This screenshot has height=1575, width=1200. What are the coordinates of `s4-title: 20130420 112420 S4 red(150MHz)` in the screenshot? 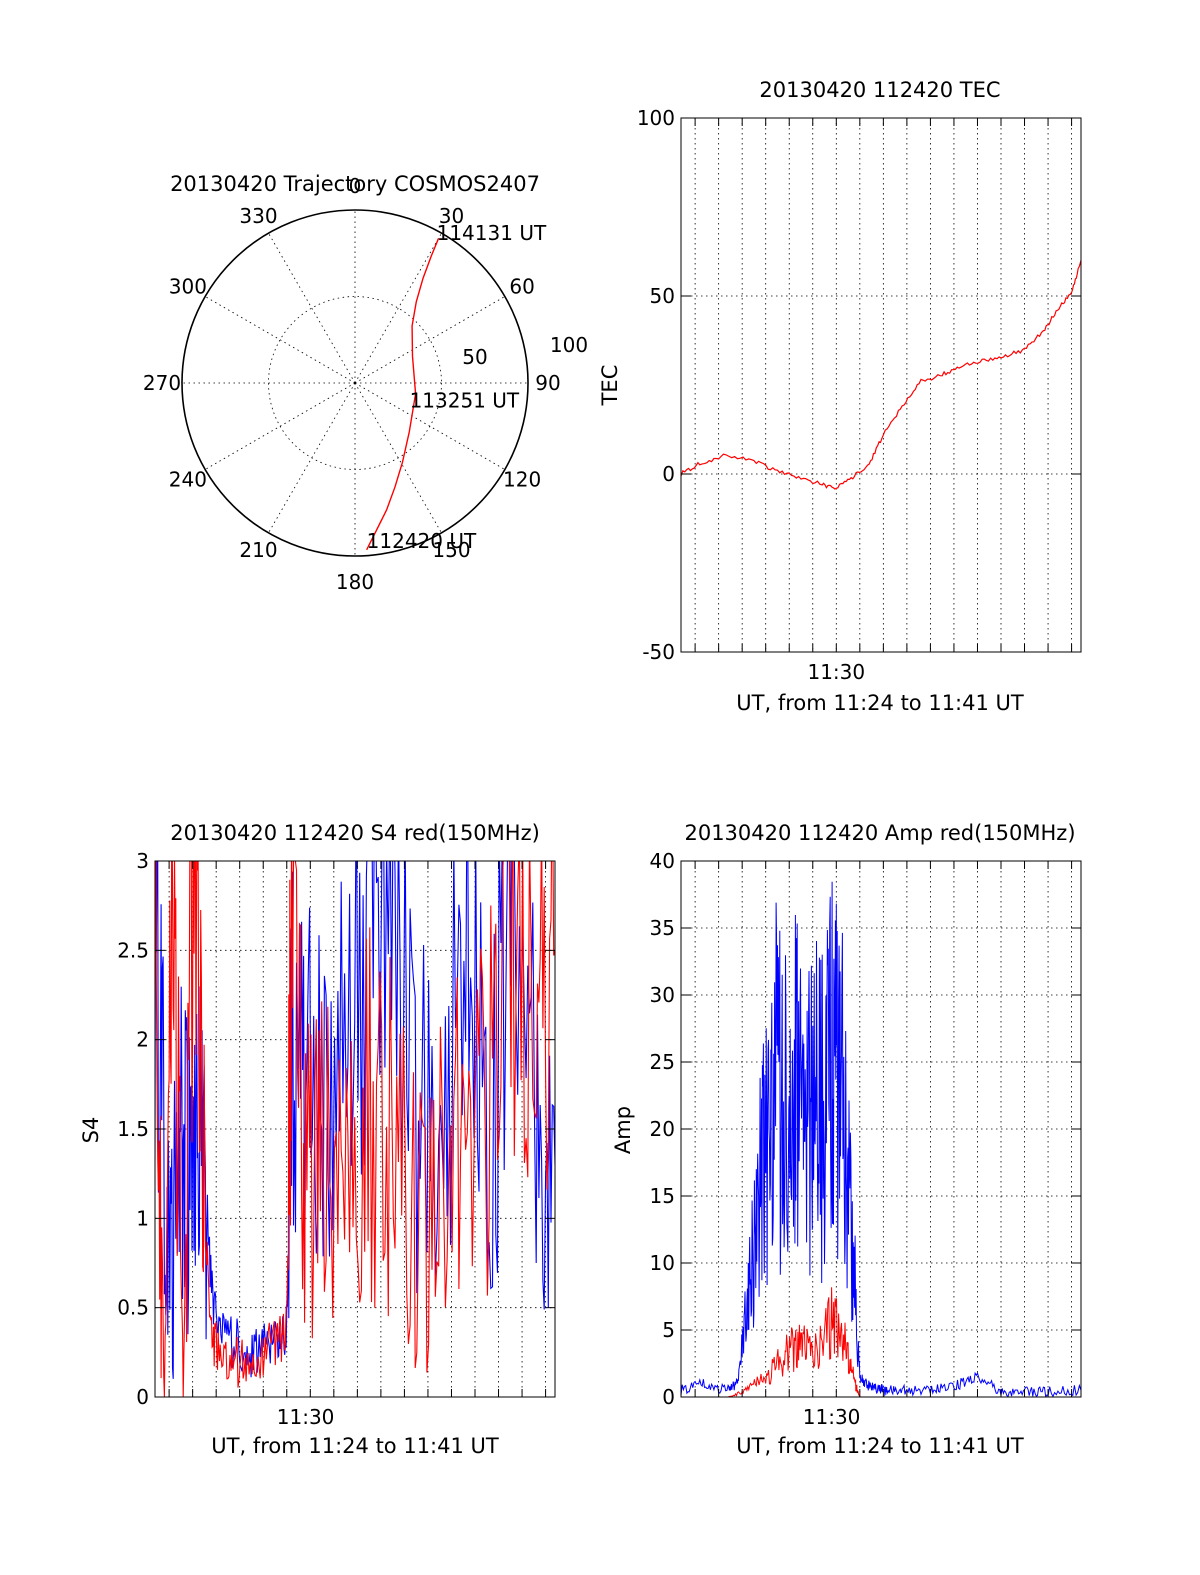 It's located at (355, 833).